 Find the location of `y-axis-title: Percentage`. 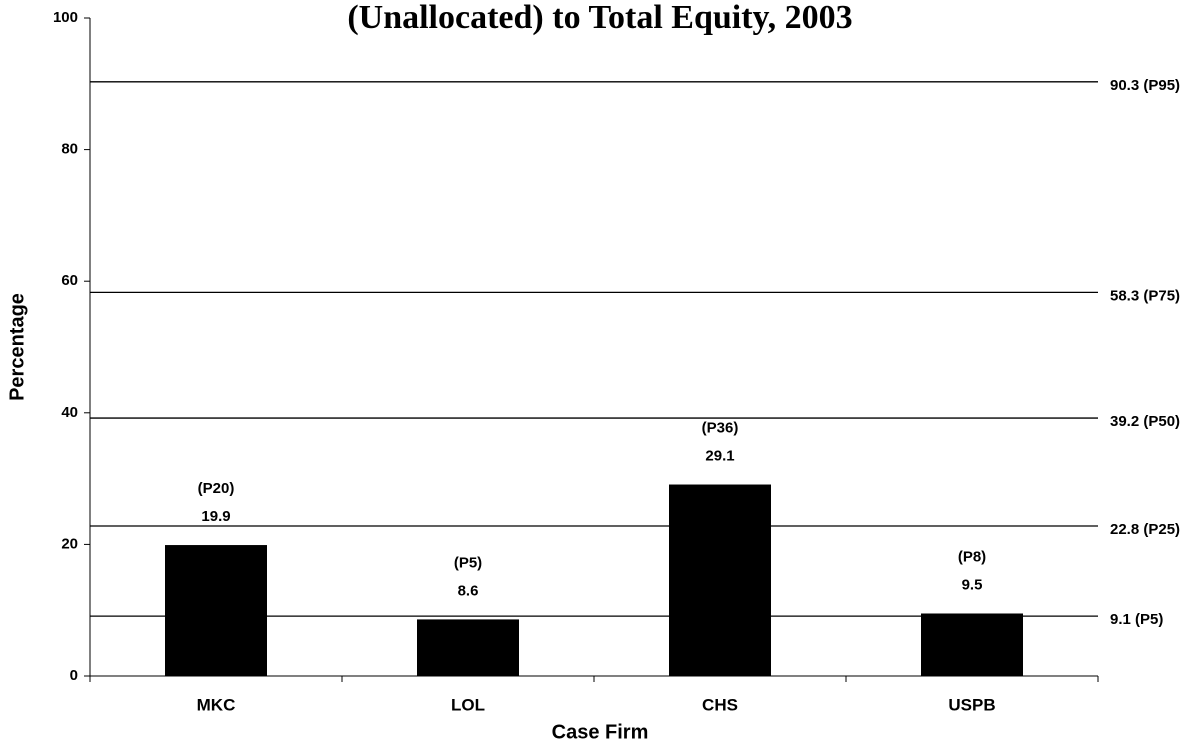

y-axis-title: Percentage is located at coordinates (17, 347).